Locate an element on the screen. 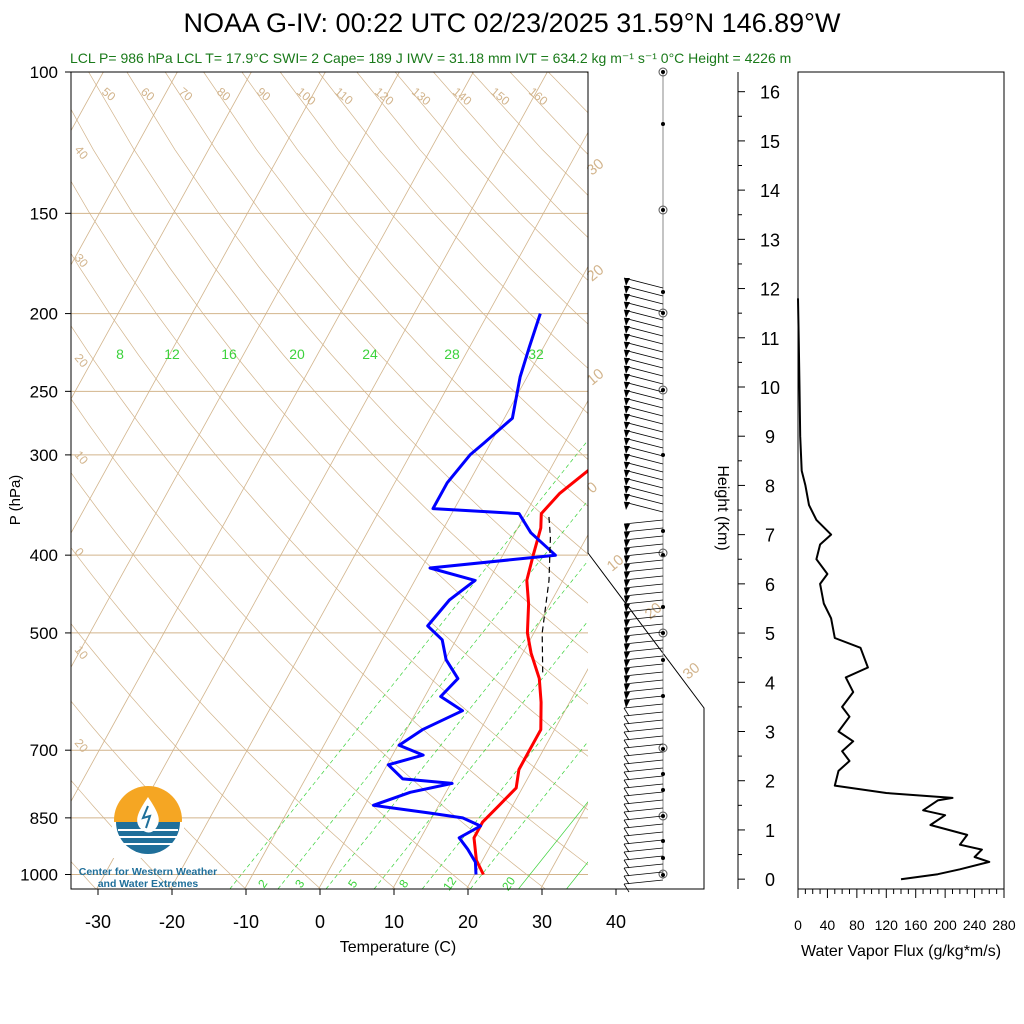 This screenshot has width=1024, height=1024. height-tick-label: 12 is located at coordinates (770, 290).